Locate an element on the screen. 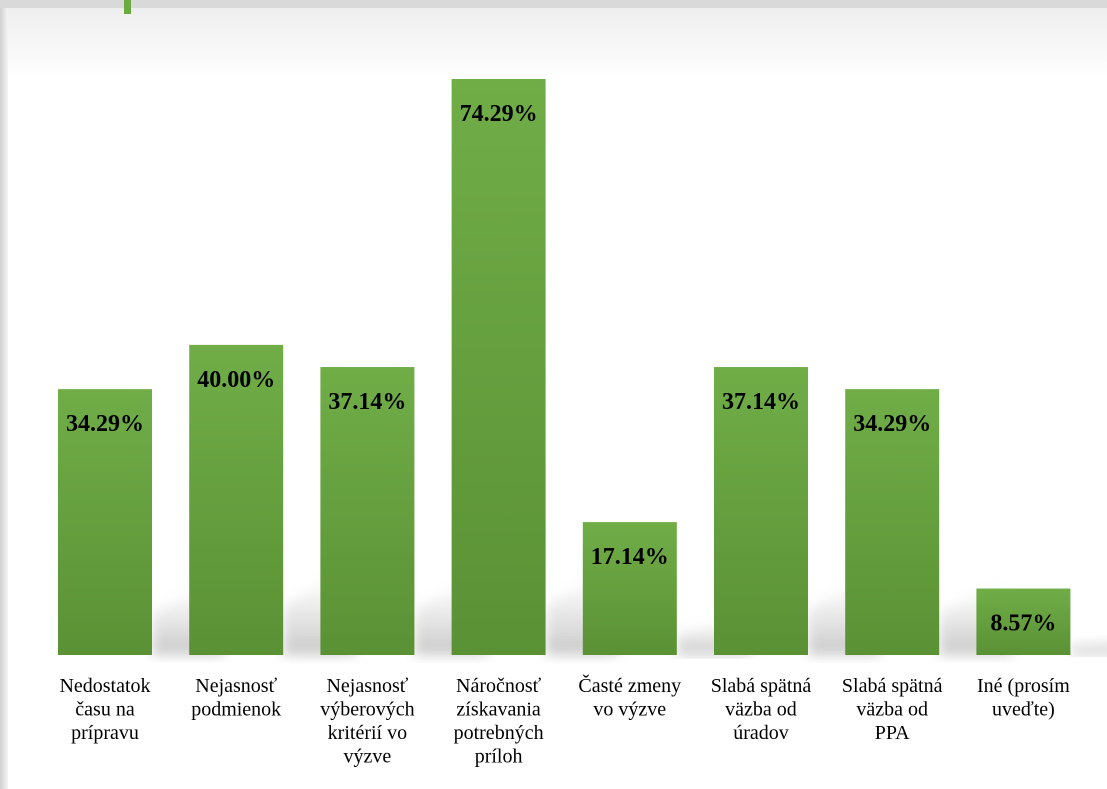  category-label: Náročnosť získavania potrebných príloh is located at coordinates (499, 721).